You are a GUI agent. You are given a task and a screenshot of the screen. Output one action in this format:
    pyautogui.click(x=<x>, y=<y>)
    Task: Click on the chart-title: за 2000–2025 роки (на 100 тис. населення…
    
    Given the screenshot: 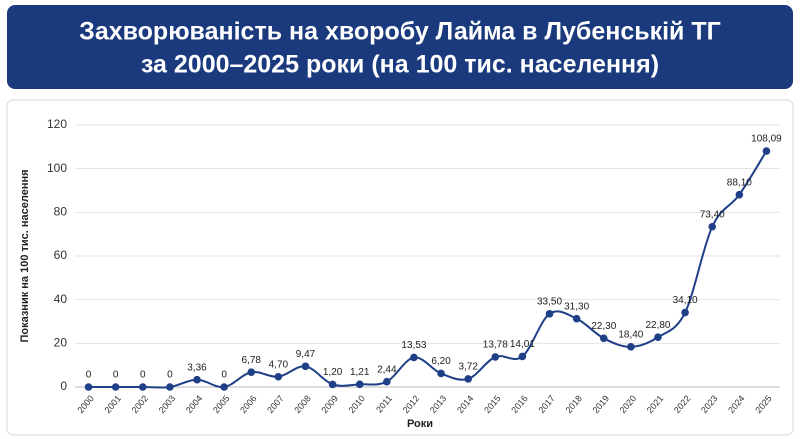 What is the action you would take?
    pyautogui.click(x=400, y=65)
    